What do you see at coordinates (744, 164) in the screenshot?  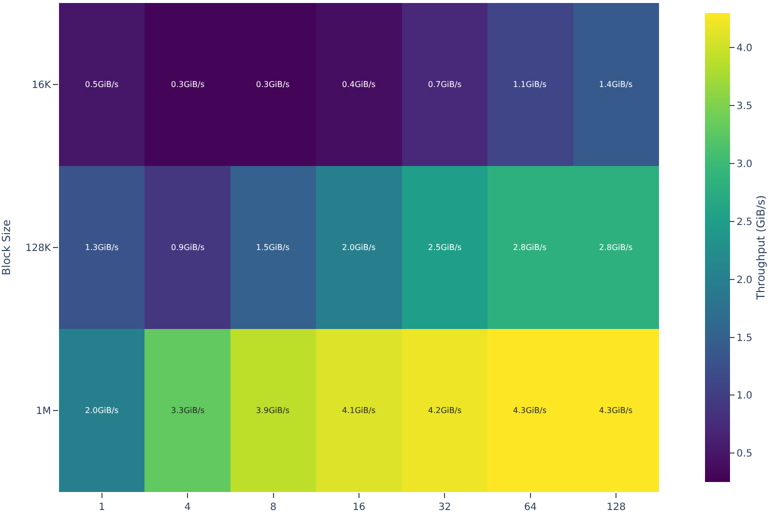 I see `color-bar-label: 3.0` at bounding box center [744, 164].